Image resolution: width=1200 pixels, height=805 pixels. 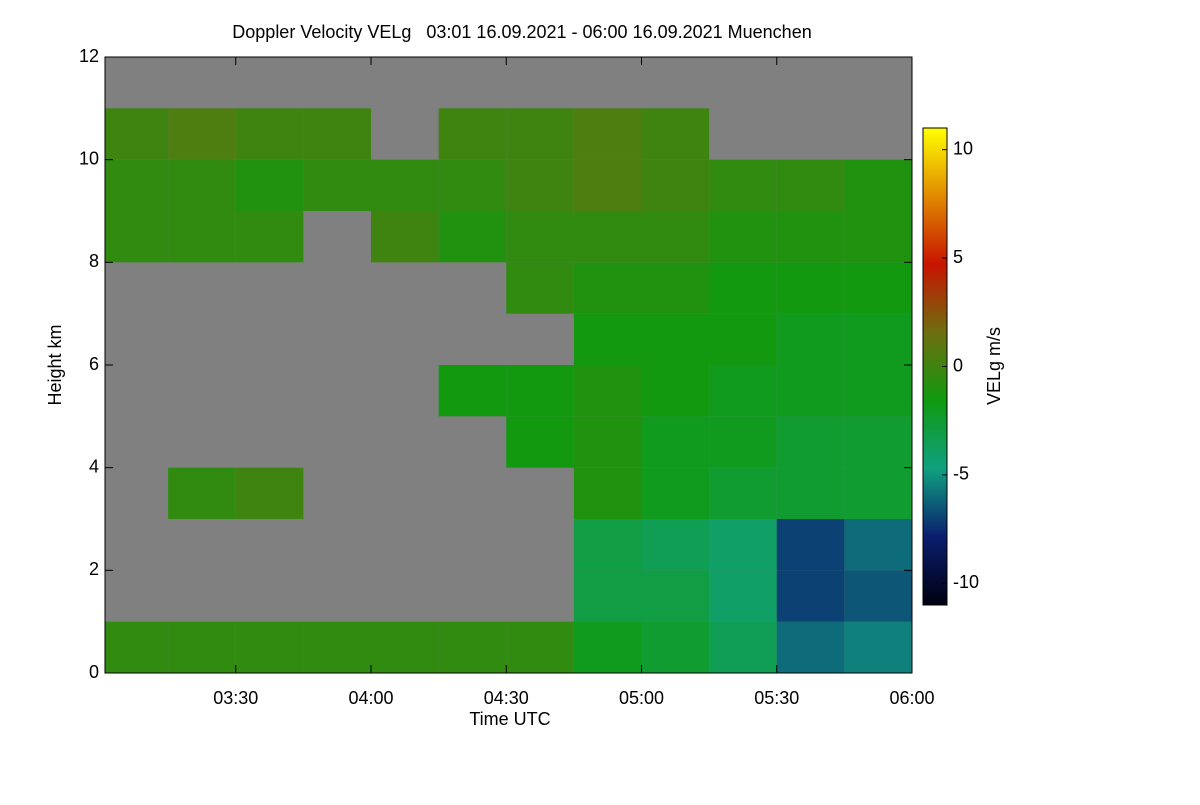 I want to click on colorbar-tick-label: 0, so click(x=958, y=365).